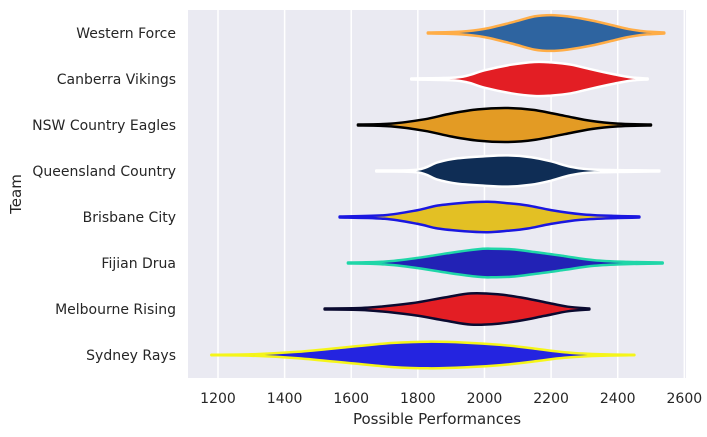 The image size is (707, 437). Describe the element at coordinates (104, 126) in the screenshot. I see `y-tick-label: NSW Country Eagles` at that location.